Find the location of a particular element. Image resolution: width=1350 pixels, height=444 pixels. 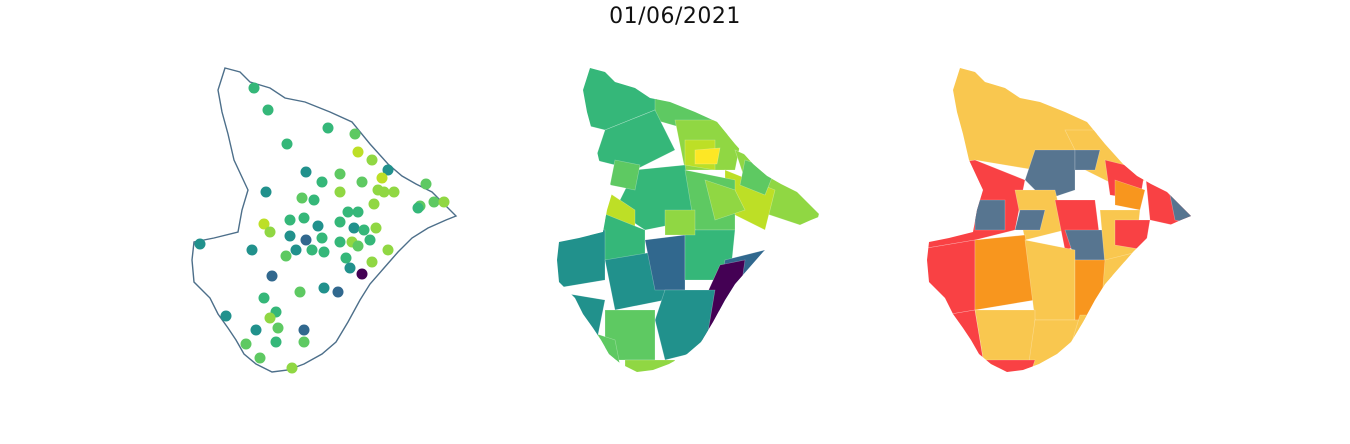

category-map is located at coordinates (1059, 220).